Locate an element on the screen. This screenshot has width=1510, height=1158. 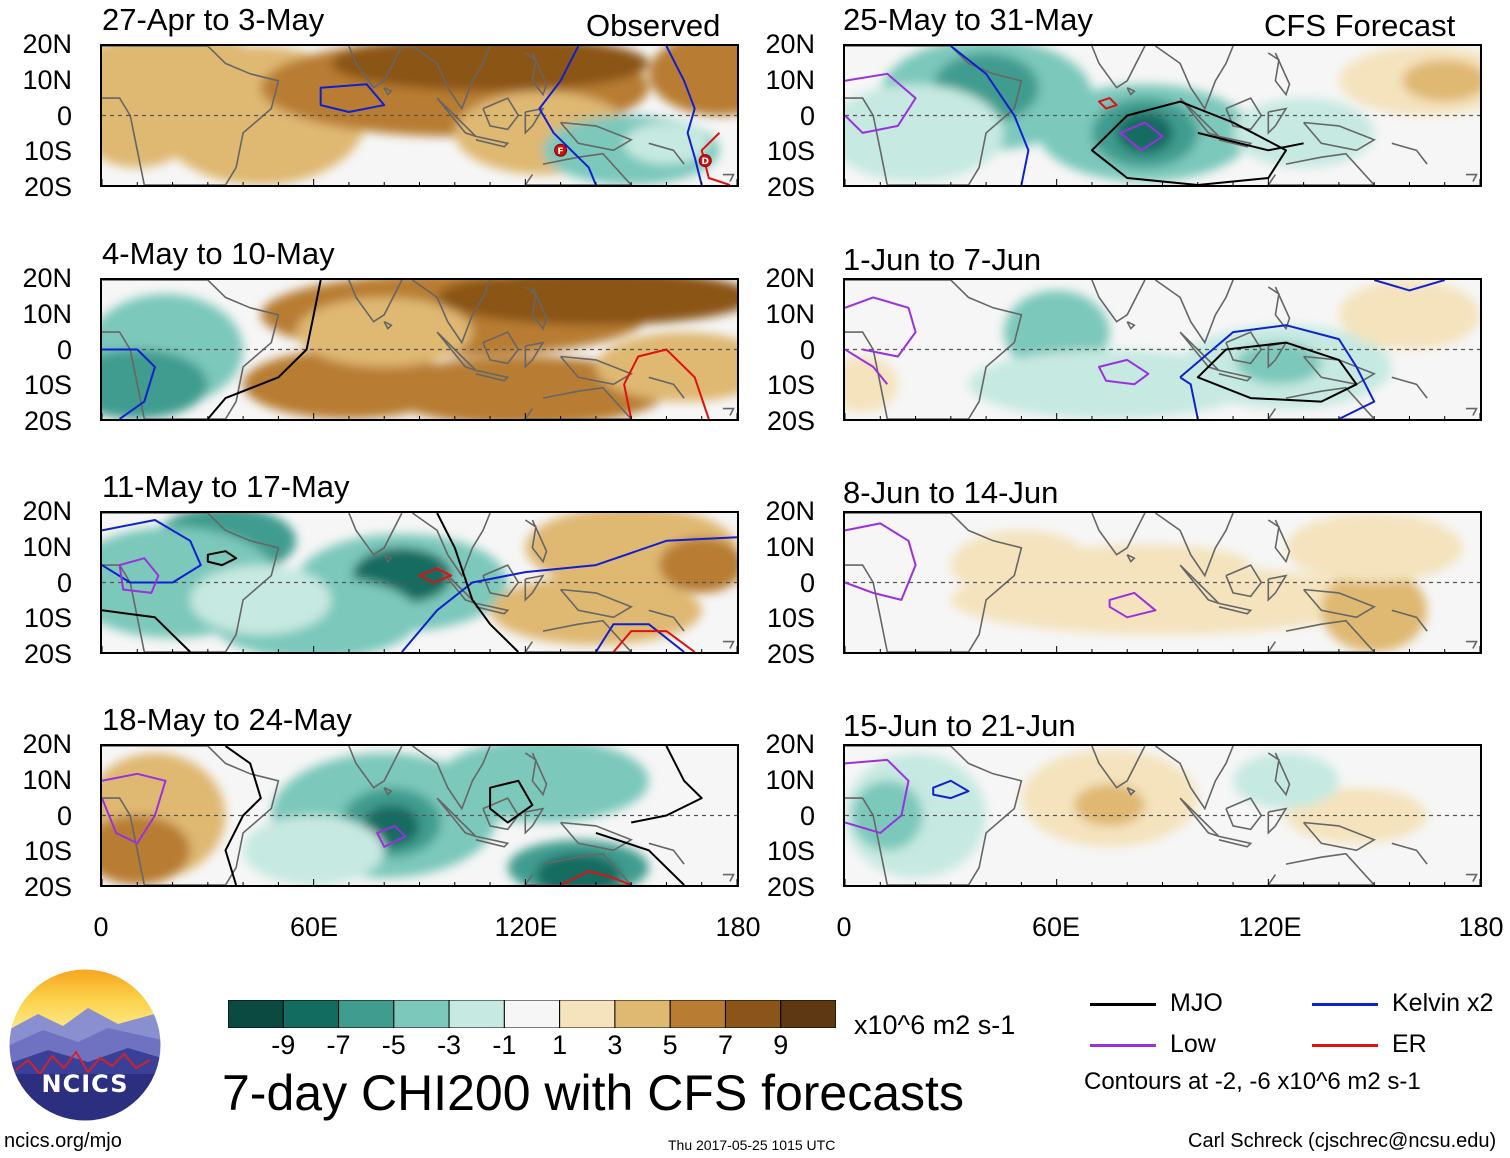
footer-timestamp: Thu 2017-05-25 1015 UTC is located at coordinates (752, 1145).